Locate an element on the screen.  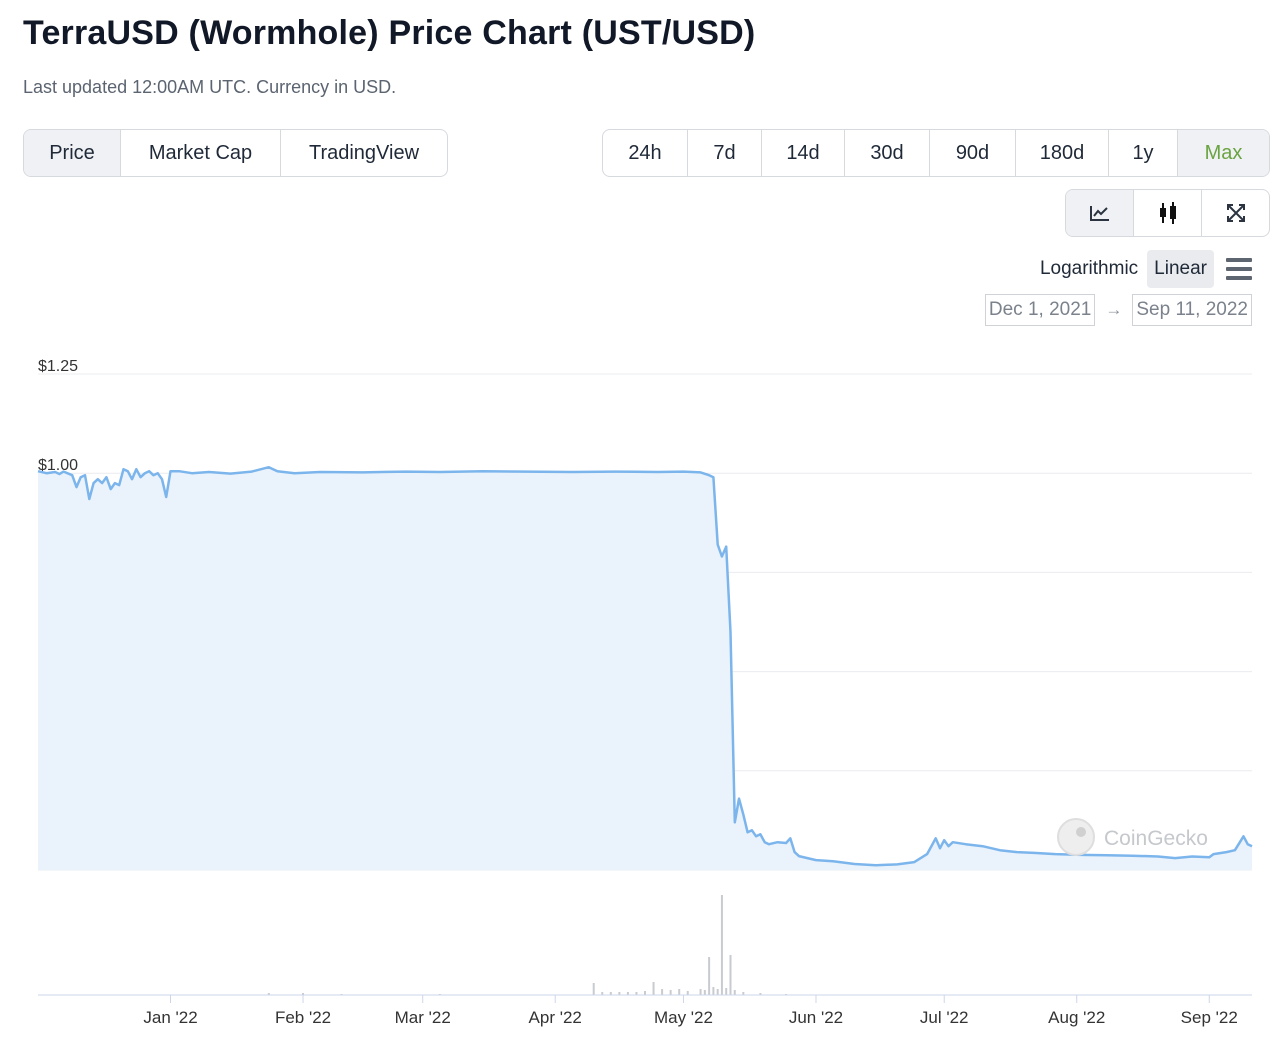
range-14d-button: 14d is located at coordinates (803, 153).